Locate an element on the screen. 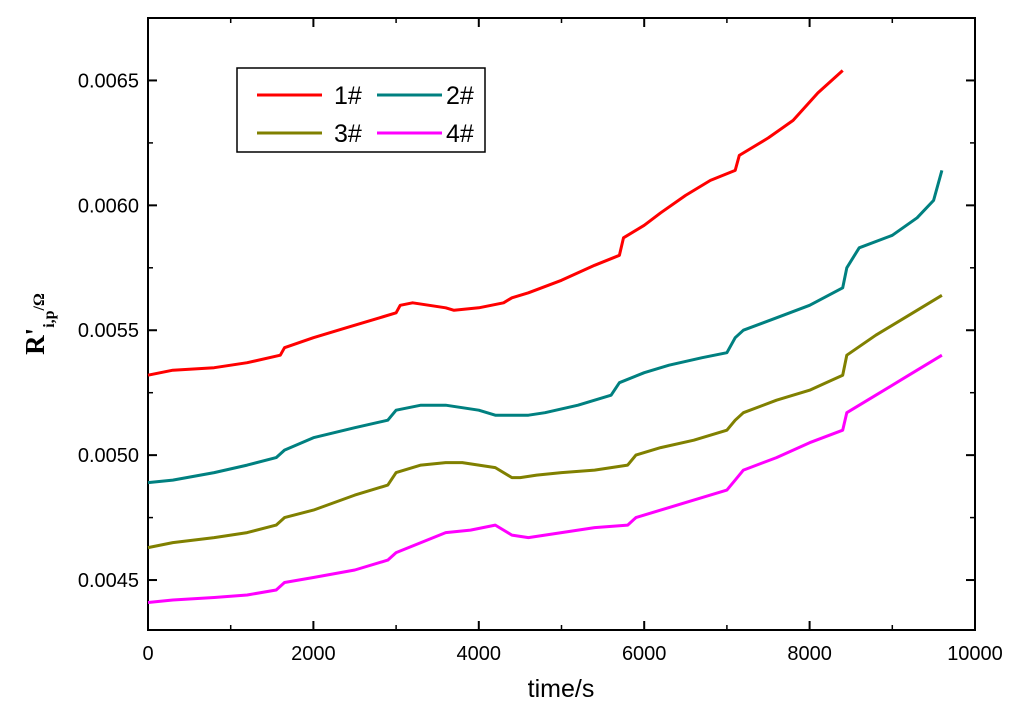 The height and width of the screenshot is (713, 1024). x-tick-label: 10000 is located at coordinates (975, 654).